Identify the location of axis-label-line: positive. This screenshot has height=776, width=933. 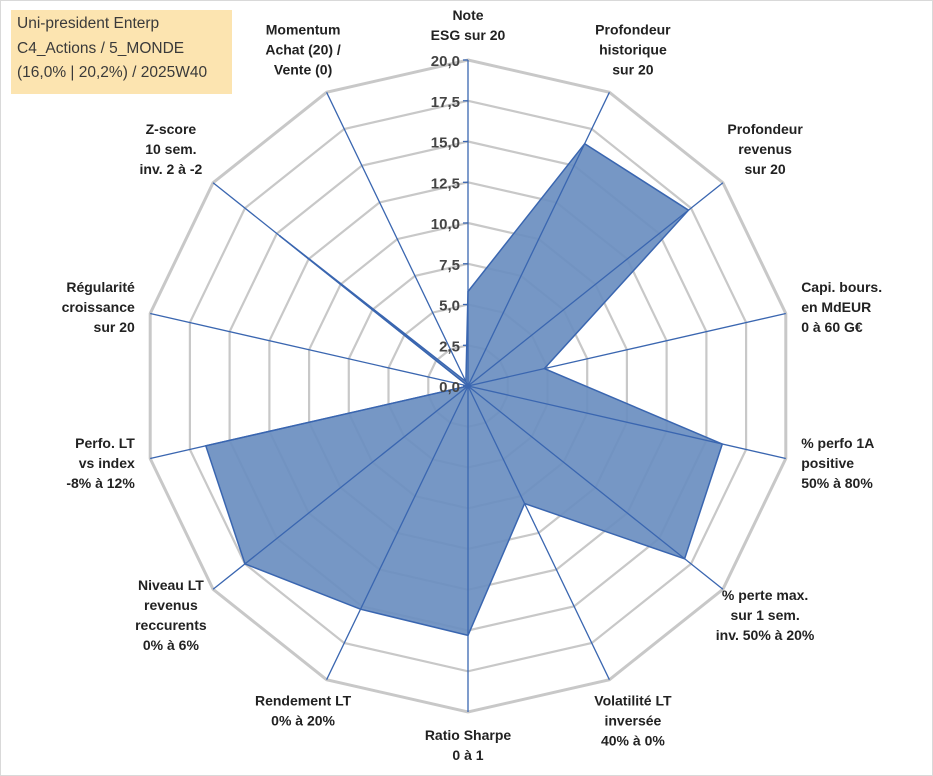
(827, 463).